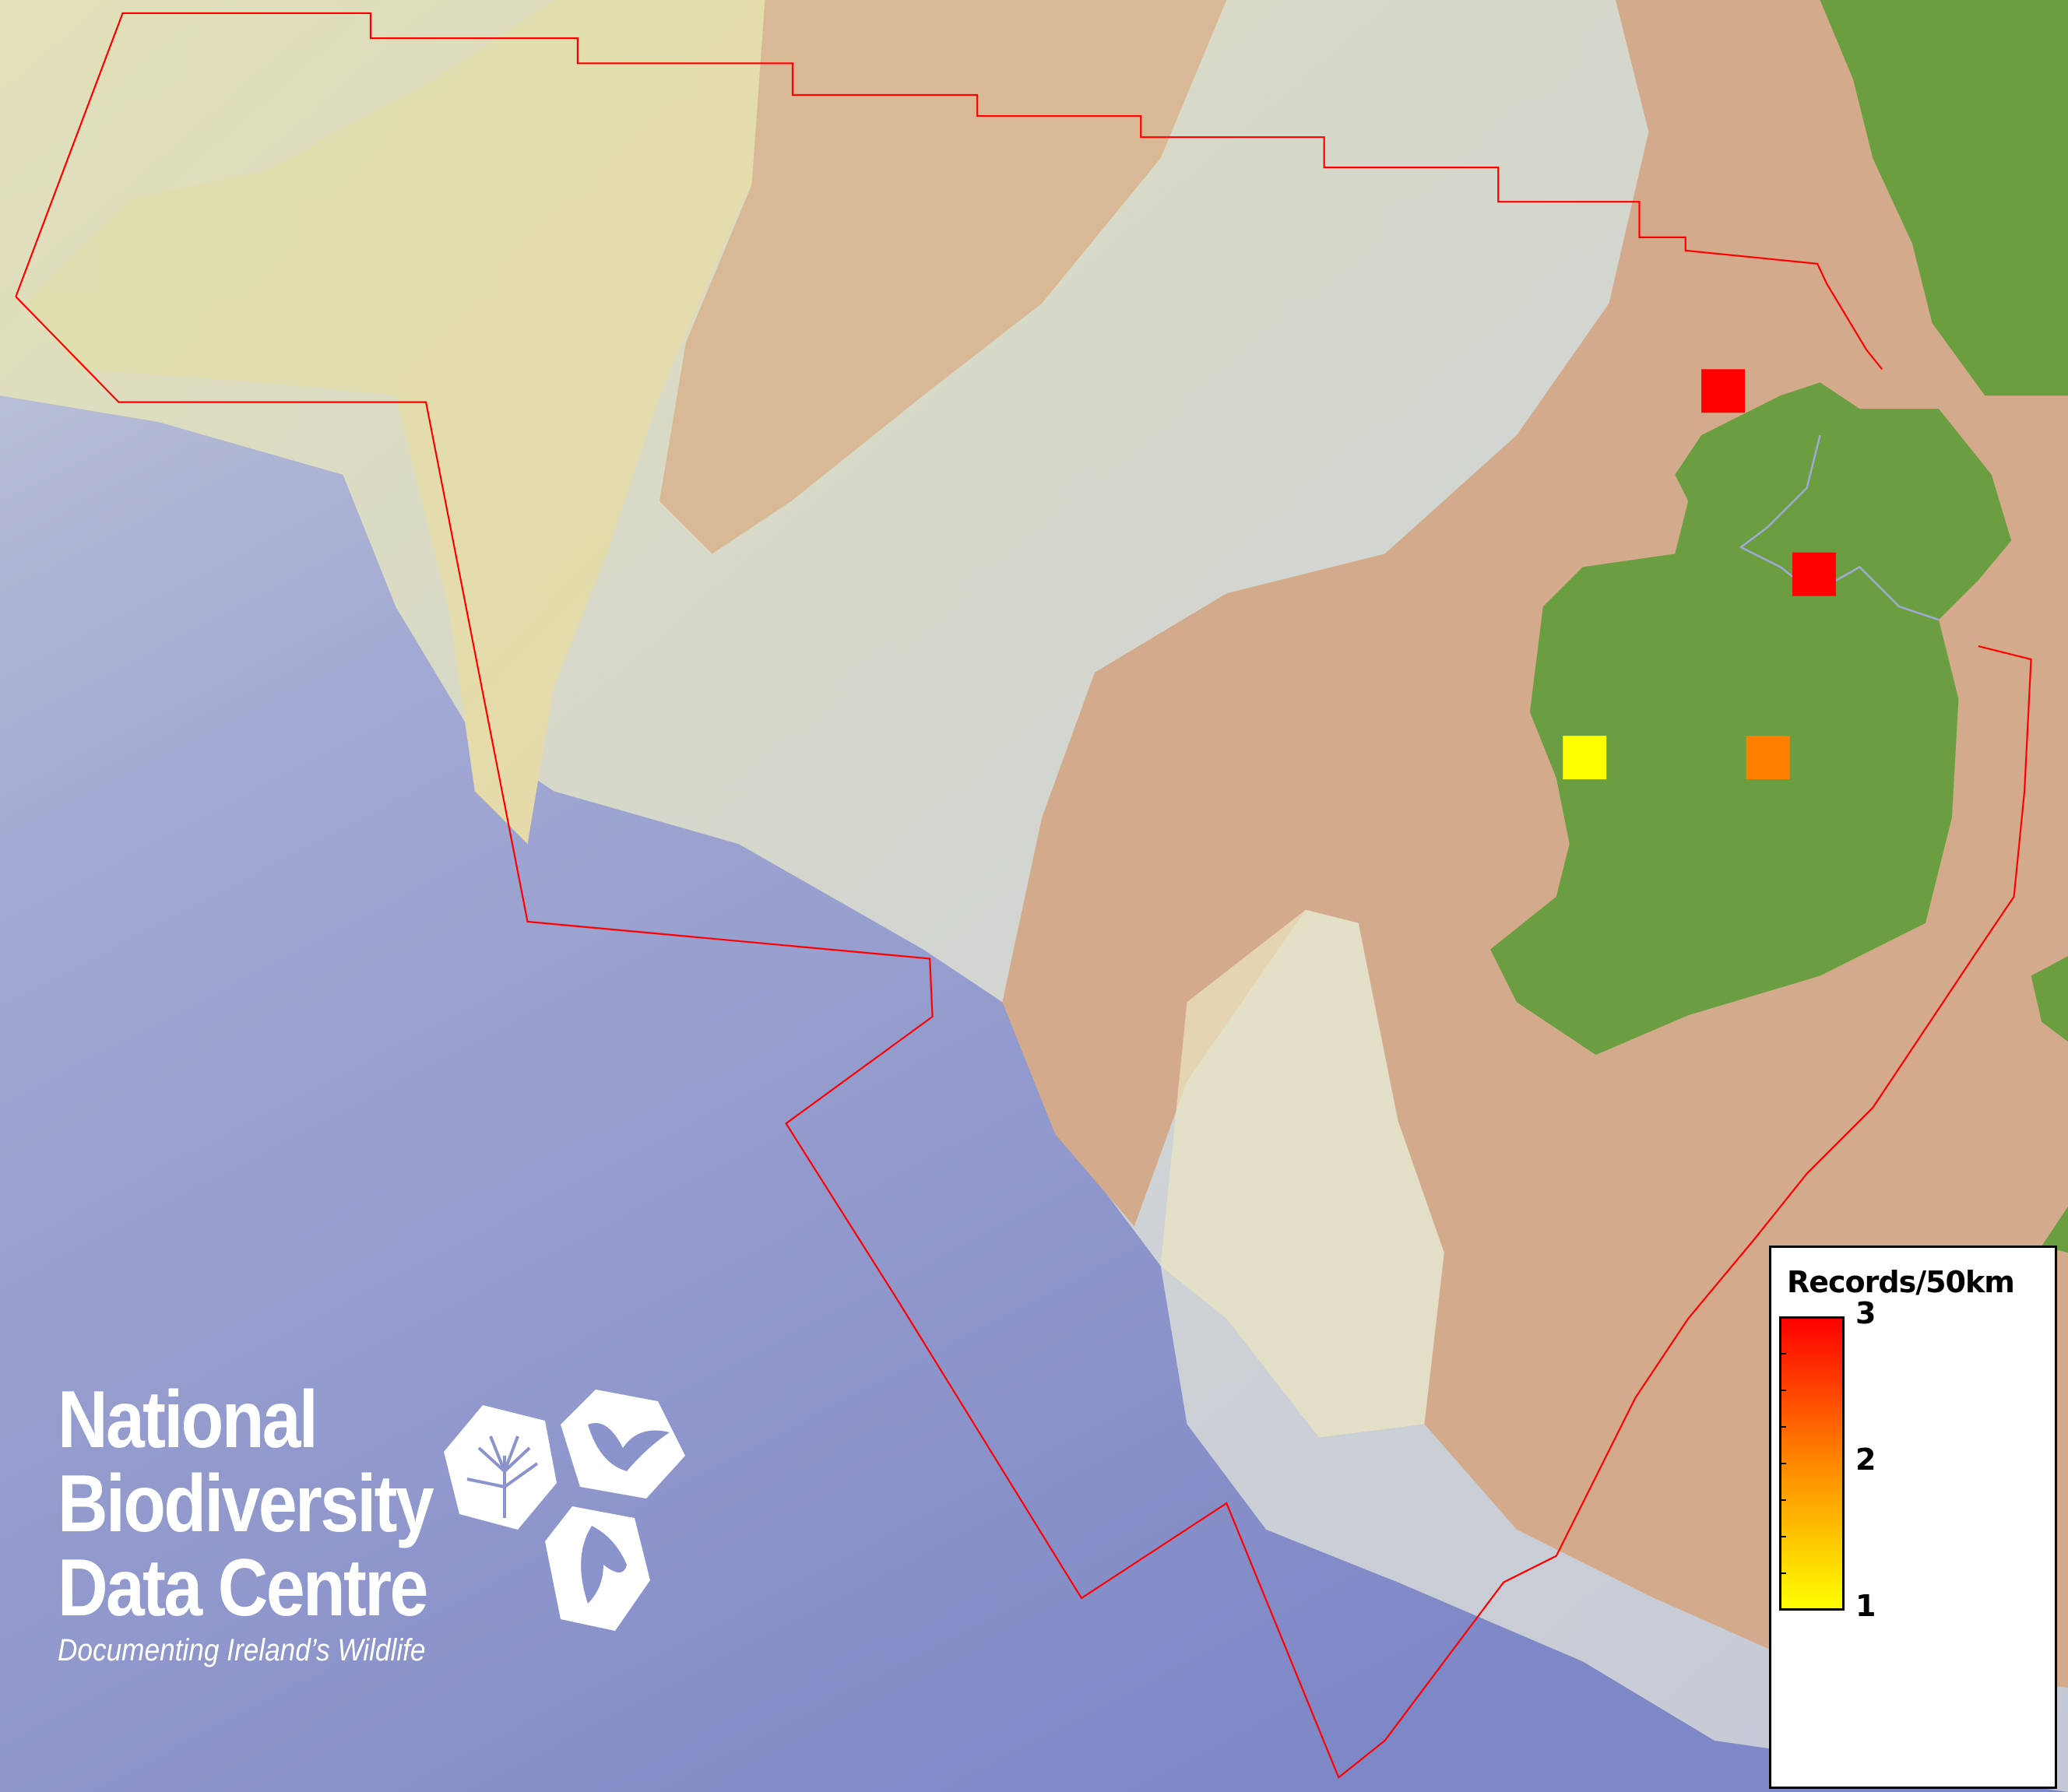 This screenshot has height=1792, width=2068. Describe the element at coordinates (1814, 574) in the screenshot. I see `record-cell-north-inland` at that location.